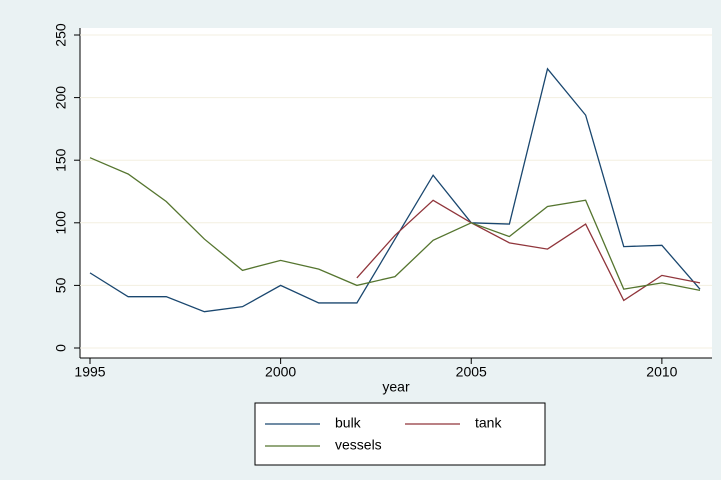  What do you see at coordinates (396, 387) in the screenshot?
I see `x-axis-label: year` at bounding box center [396, 387].